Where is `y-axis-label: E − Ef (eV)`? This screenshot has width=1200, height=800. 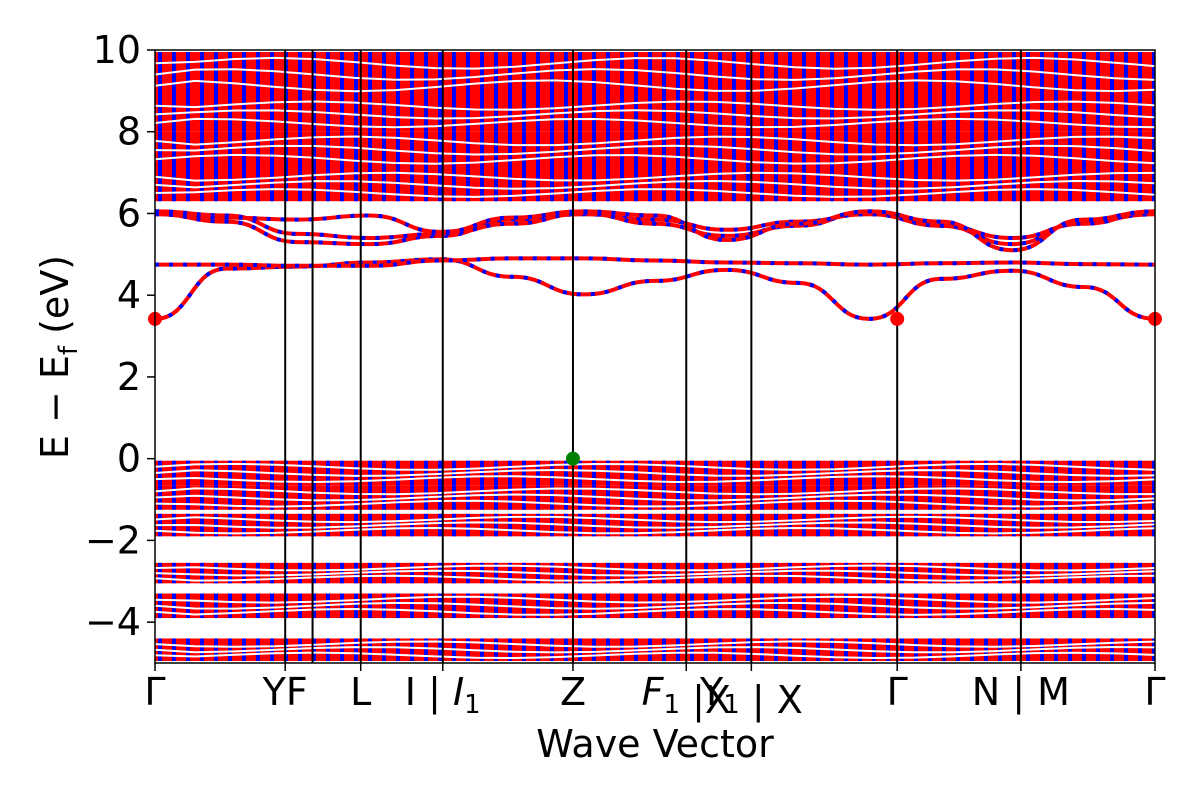 y-axis-label: E − Ef (eV) is located at coordinates (58, 357).